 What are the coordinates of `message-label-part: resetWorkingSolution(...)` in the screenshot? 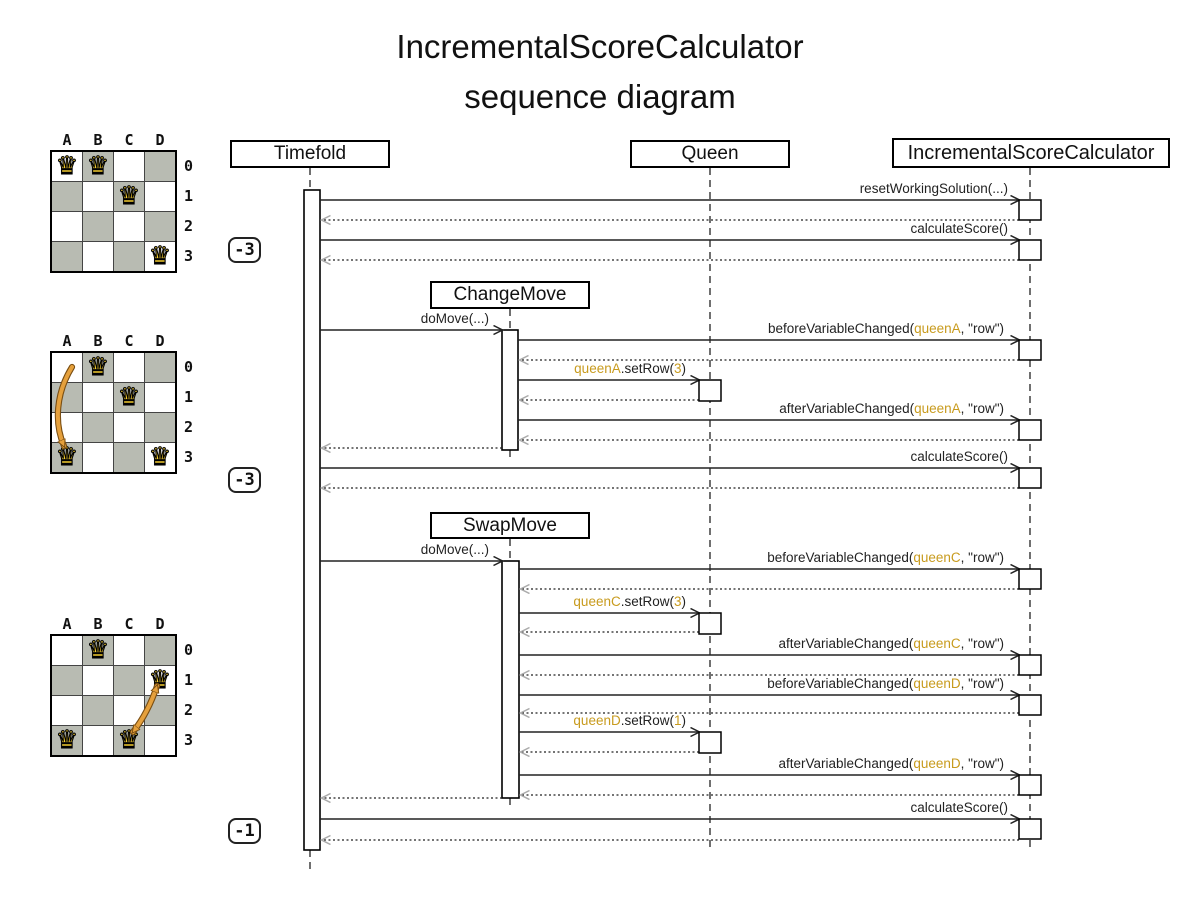 It's located at (933, 188).